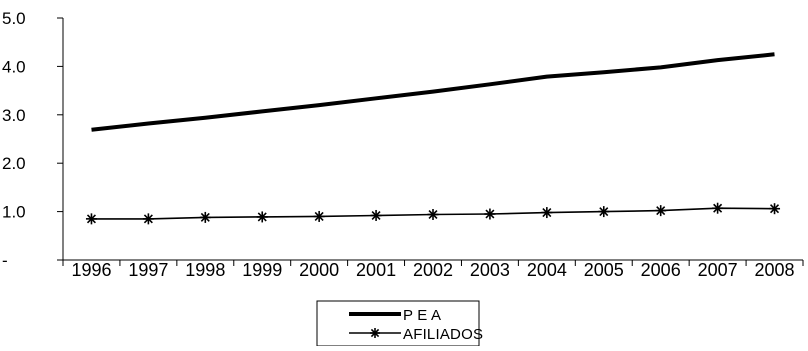  Describe the element at coordinates (661, 270) in the screenshot. I see `x-tick-label: 2006` at that location.